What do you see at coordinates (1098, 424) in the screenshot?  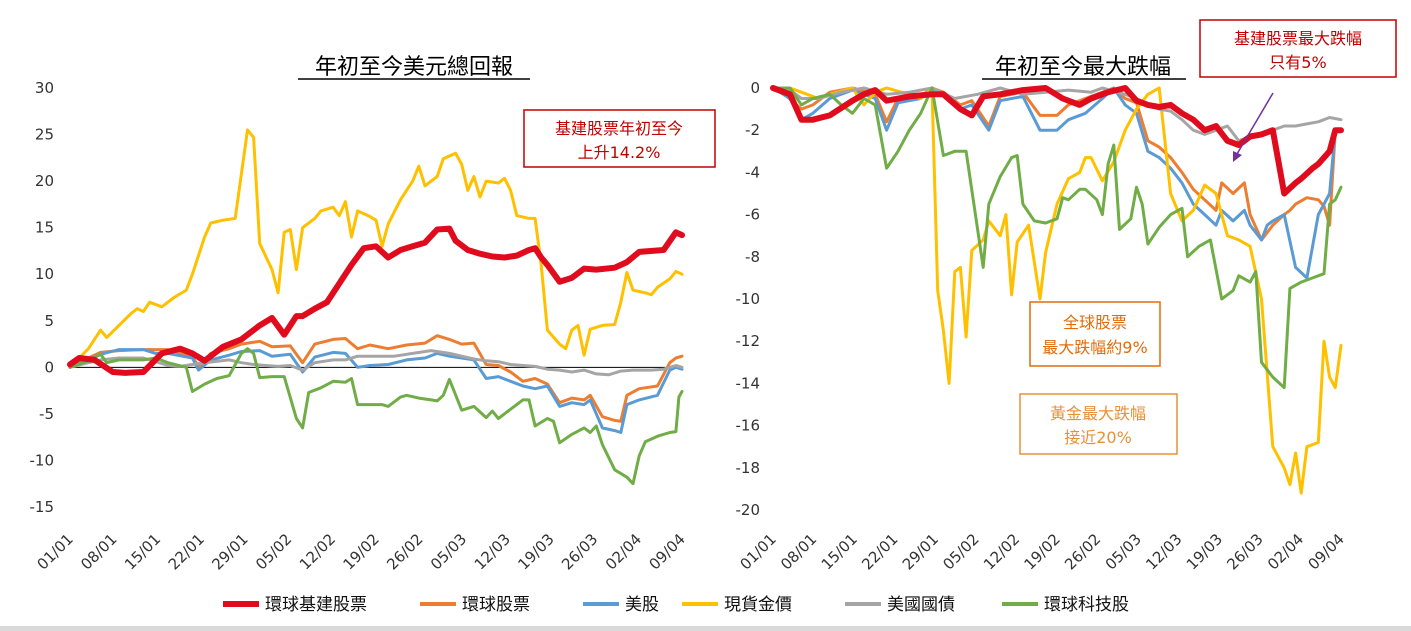 I see `annotation-gold-drawdown: 黃金最大跌幅 接近20%` at bounding box center [1098, 424].